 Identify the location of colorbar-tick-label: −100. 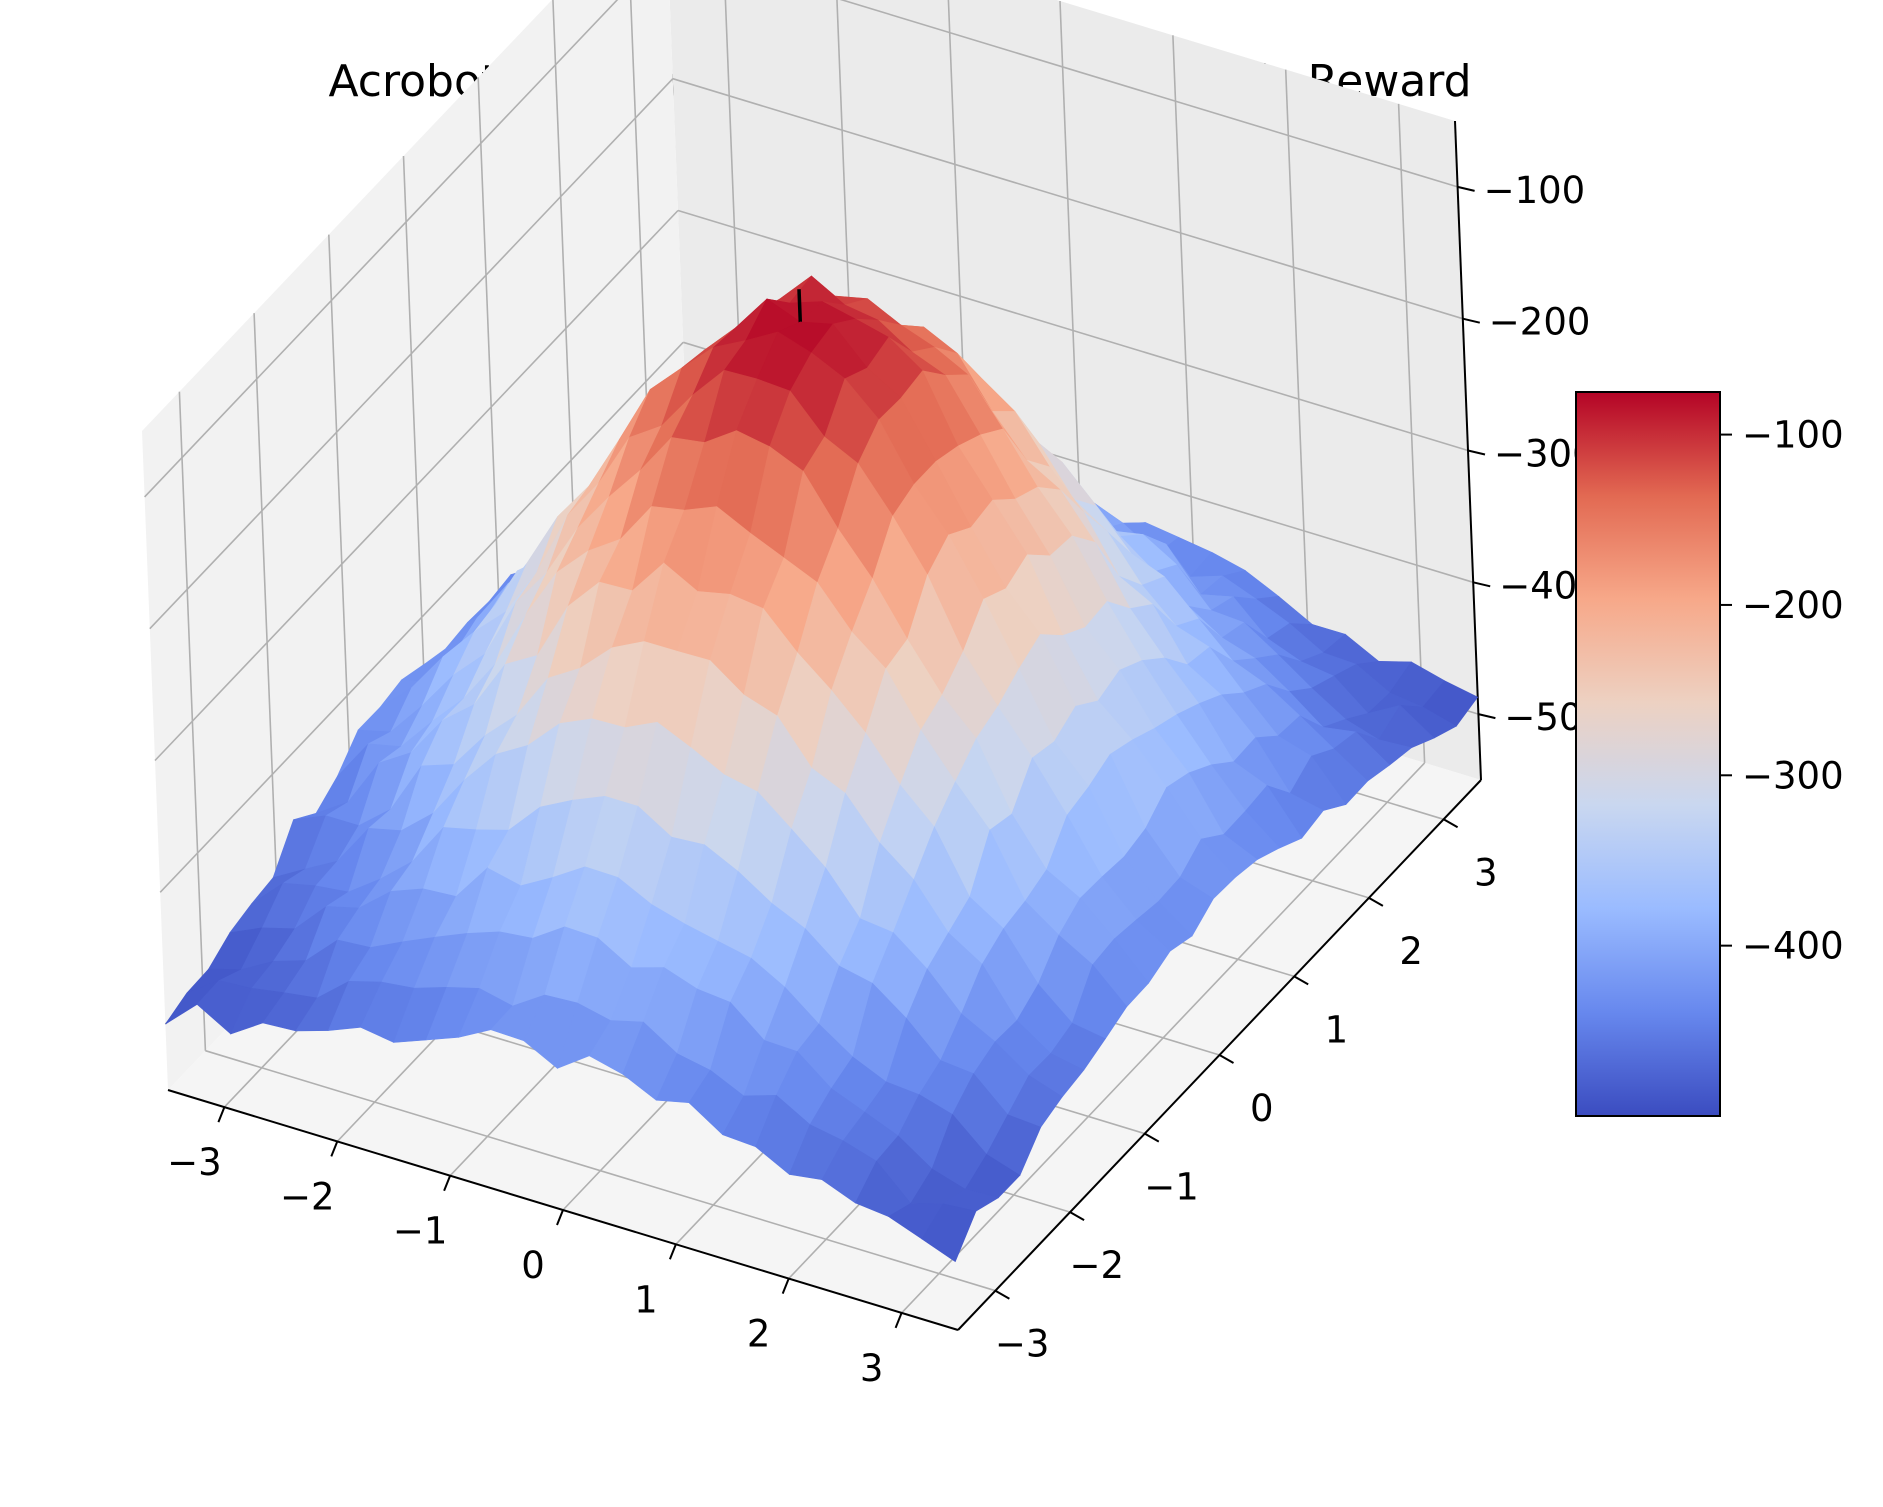
(1793, 435).